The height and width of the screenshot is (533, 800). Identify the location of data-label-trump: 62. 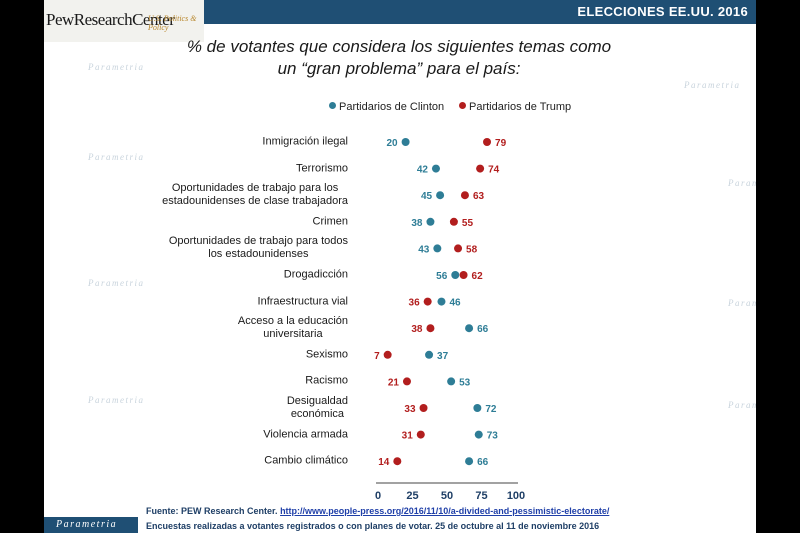
(478, 276).